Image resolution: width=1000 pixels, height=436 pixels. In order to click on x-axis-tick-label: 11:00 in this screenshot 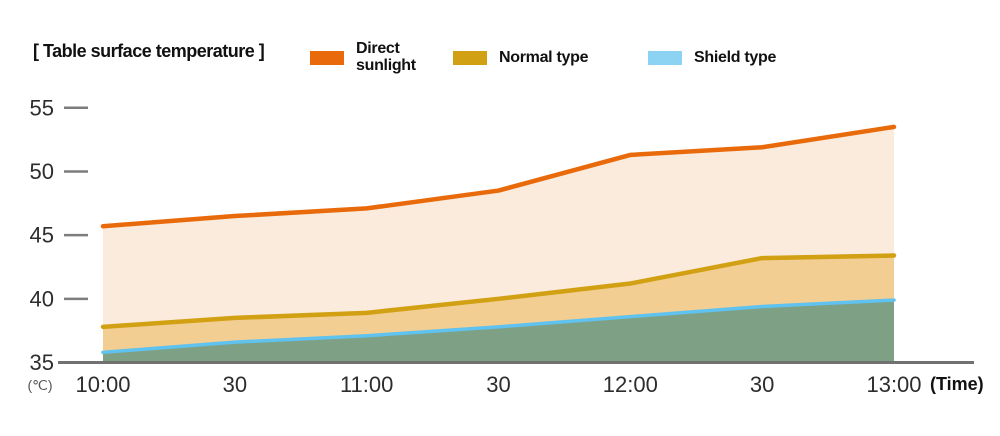, I will do `click(366, 384)`.